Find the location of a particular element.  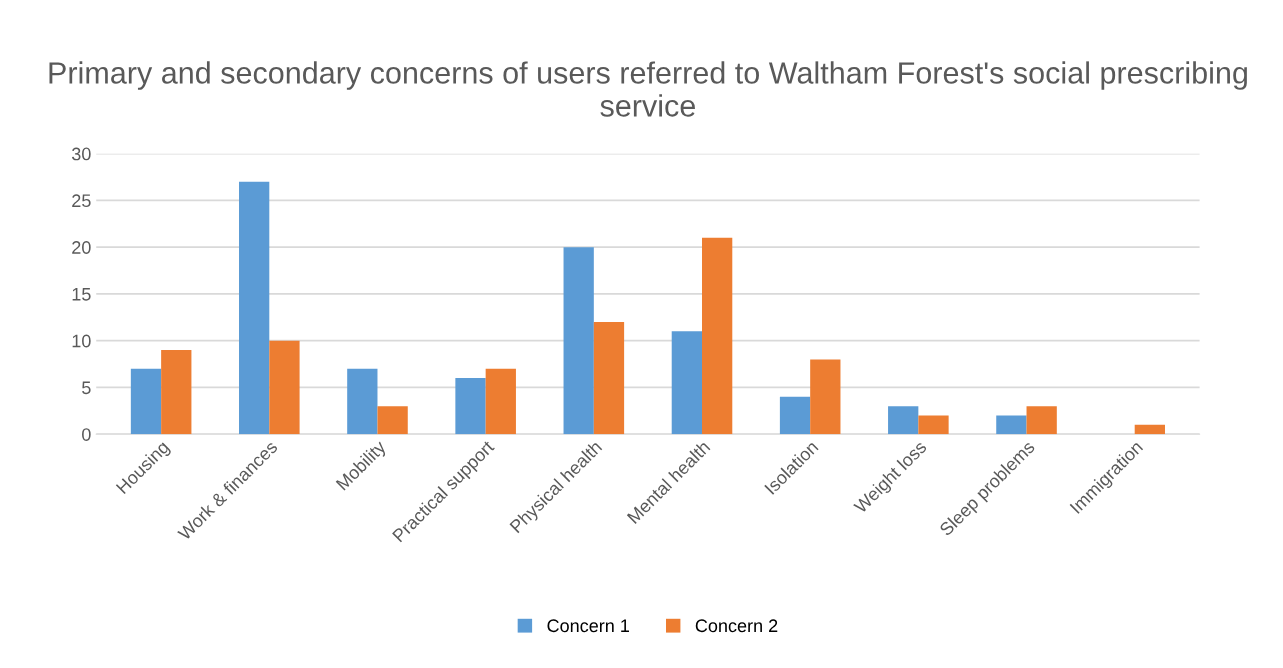

y-tick-label: 0 is located at coordinates (86, 434).